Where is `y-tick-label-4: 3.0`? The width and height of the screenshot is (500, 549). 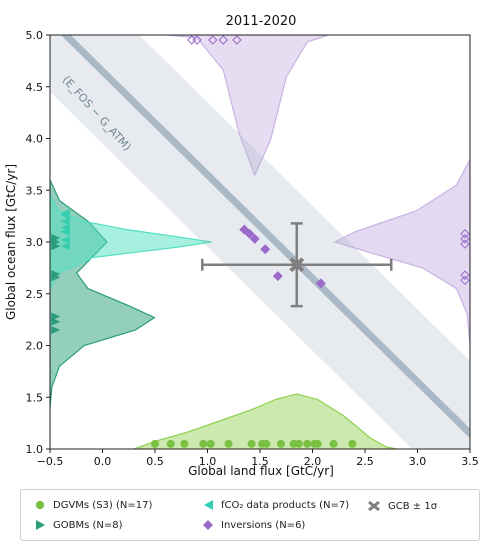 y-tick-label-4: 3.0 is located at coordinates (35, 242).